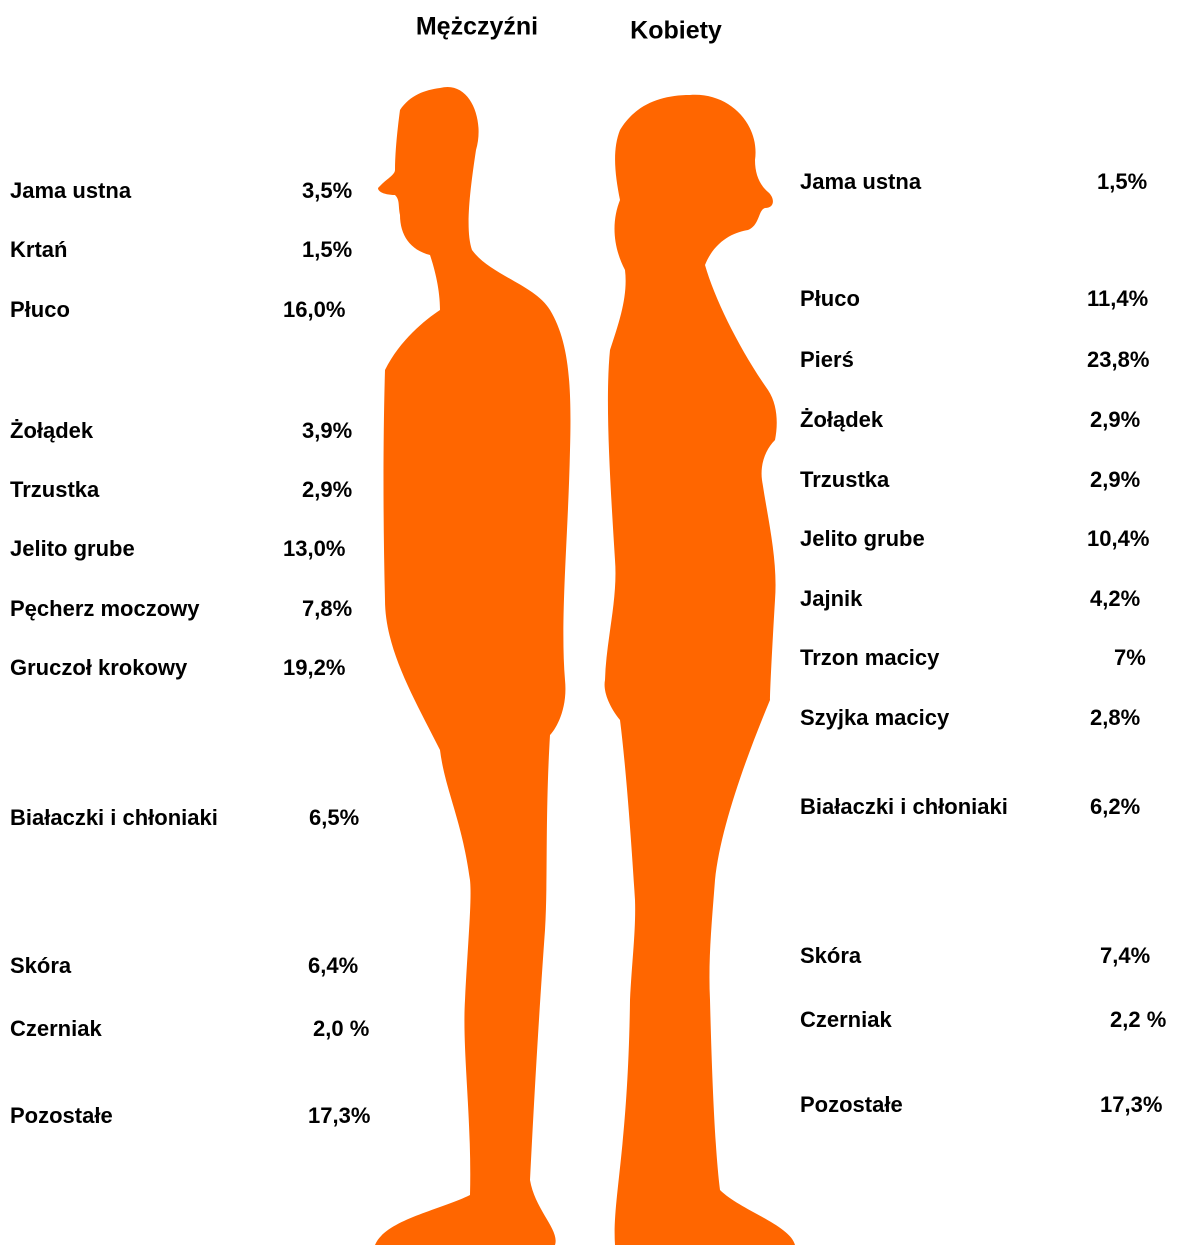 This screenshot has width=1188, height=1247. Describe the element at coordinates (676, 31) in the screenshot. I see `women-heading: Kobiety` at that location.